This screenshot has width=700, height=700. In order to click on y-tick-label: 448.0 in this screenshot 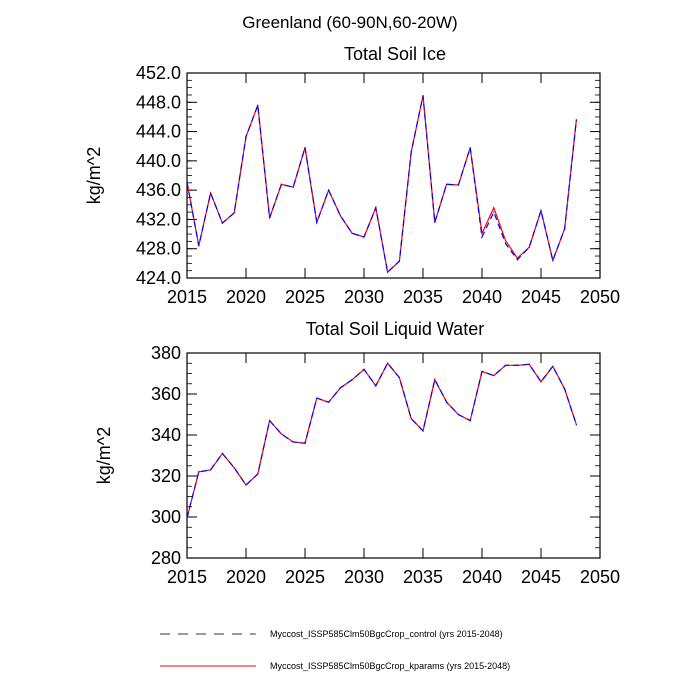, I will do `click(158, 102)`.